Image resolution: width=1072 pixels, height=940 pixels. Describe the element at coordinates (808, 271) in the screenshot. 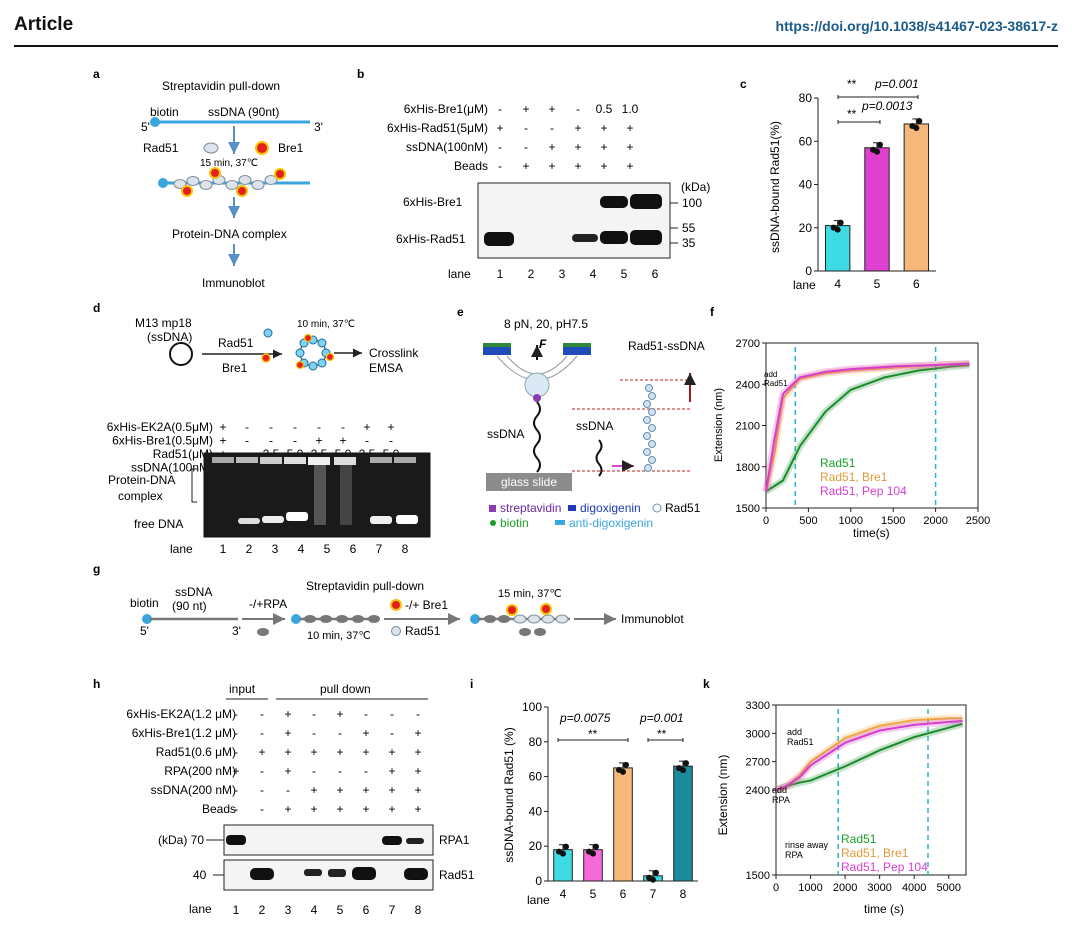

I see `c-ytick-label: 0` at that location.